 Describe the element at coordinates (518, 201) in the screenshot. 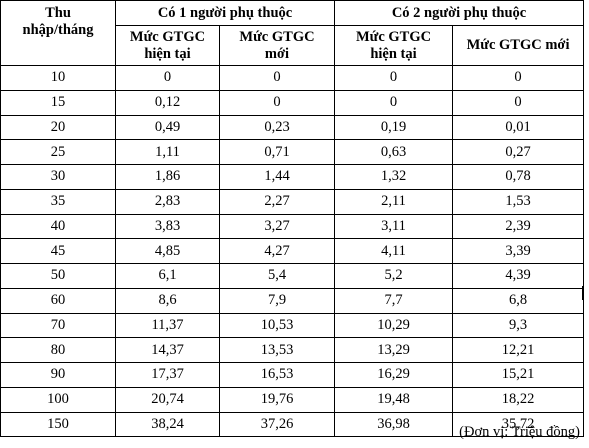

I see `cell-g2-new: 1,53` at that location.